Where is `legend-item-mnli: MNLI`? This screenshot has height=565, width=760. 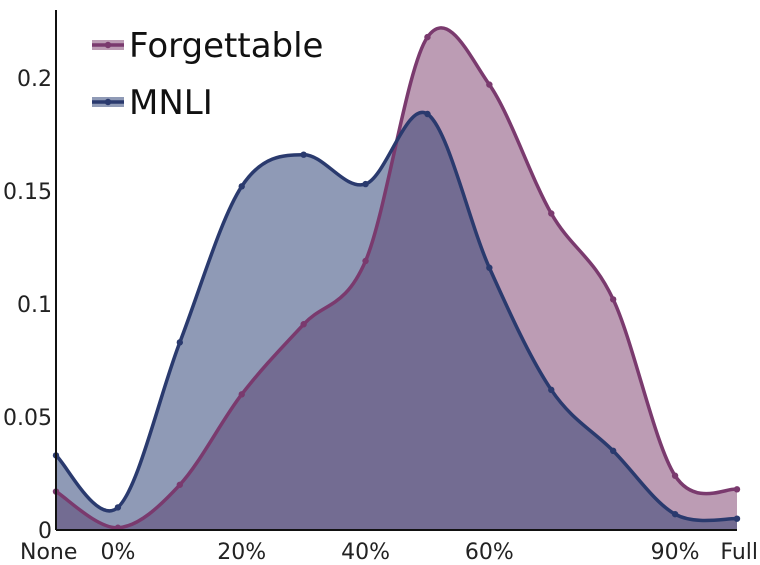 legend-item-mnli: MNLI is located at coordinates (152, 103).